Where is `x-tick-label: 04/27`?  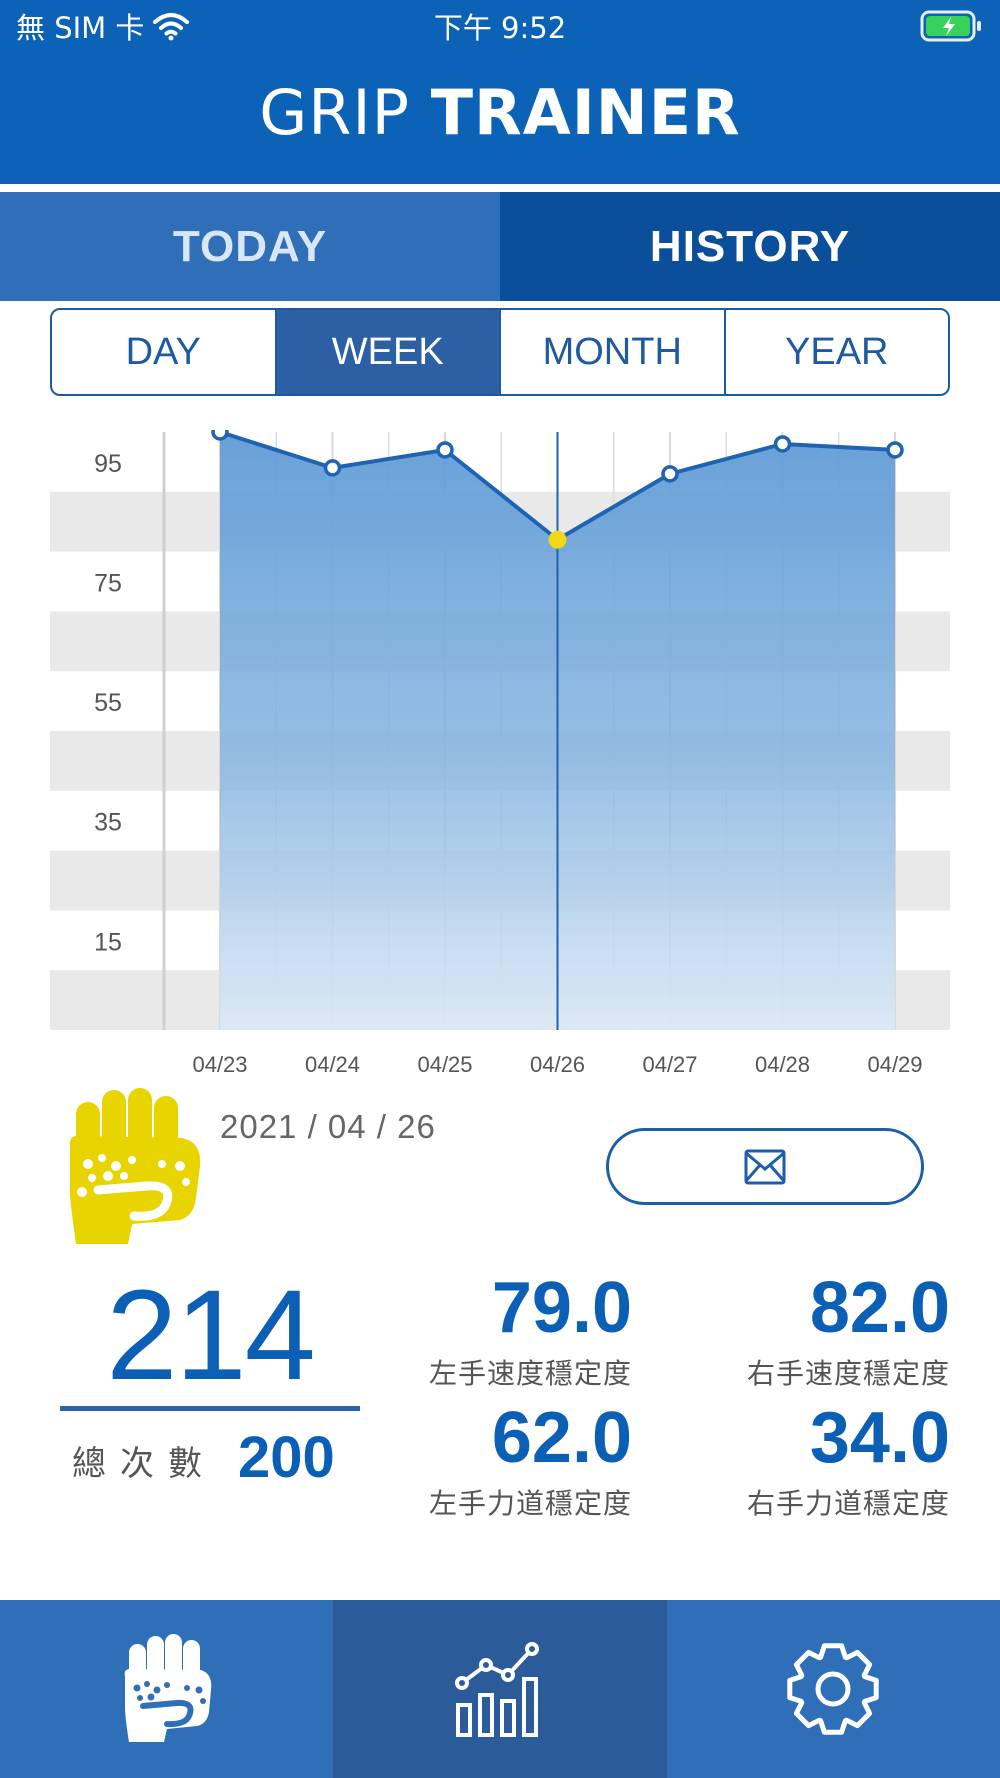 x-tick-label: 04/27 is located at coordinates (669, 1064).